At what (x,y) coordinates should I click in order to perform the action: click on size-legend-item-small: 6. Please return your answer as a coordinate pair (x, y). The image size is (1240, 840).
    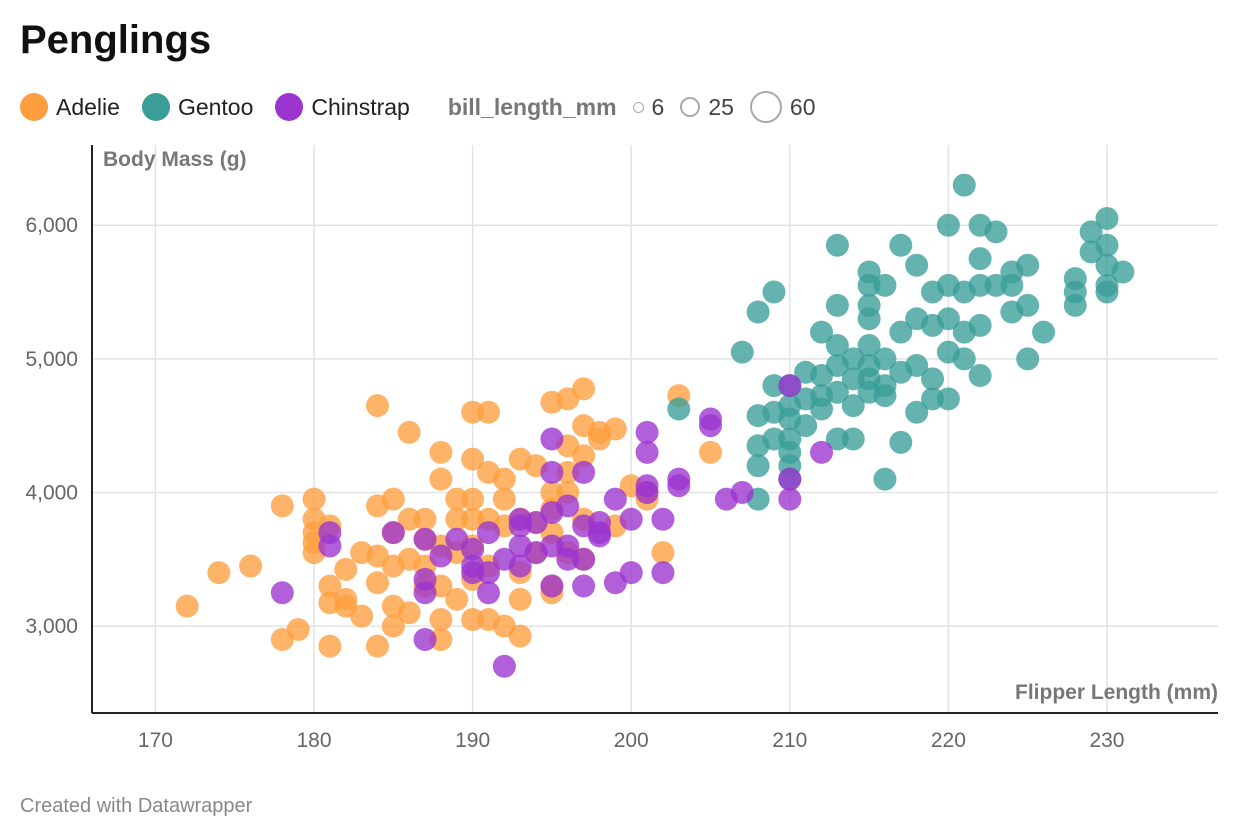
    Looking at the image, I should click on (648, 107).